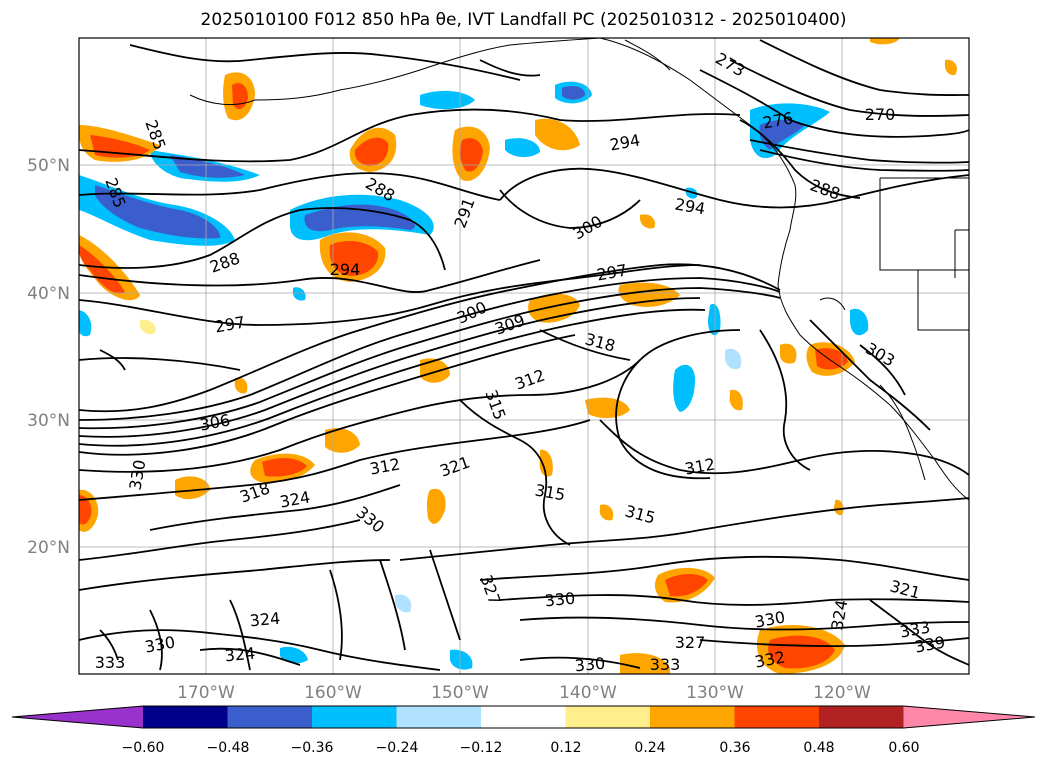 This screenshot has width=1047, height=767. Describe the element at coordinates (48, 357) in the screenshot. I see `latitude-labels: 50°N 40°N 30°N 20°N` at that location.